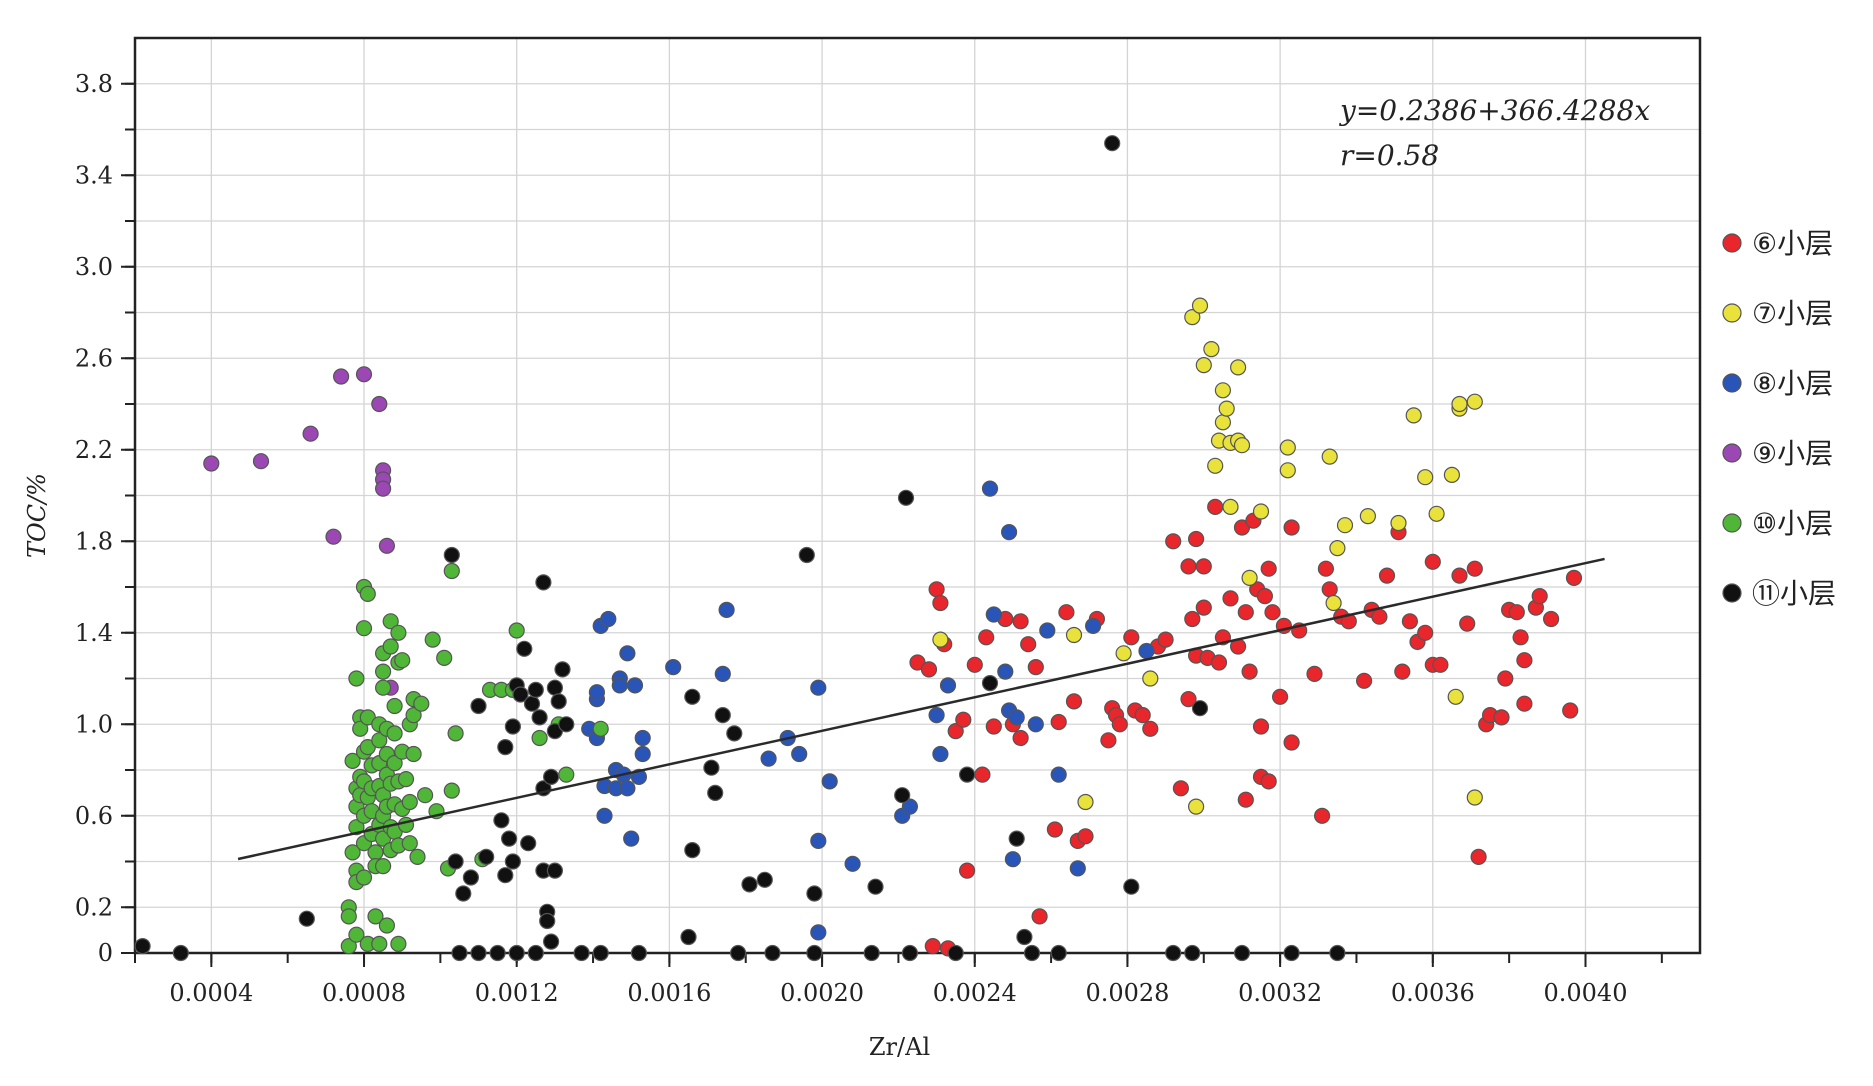 This screenshot has width=1873, height=1086. Describe the element at coordinates (1792, 523) in the screenshot. I see `legend-label: ⑩小层` at that location.